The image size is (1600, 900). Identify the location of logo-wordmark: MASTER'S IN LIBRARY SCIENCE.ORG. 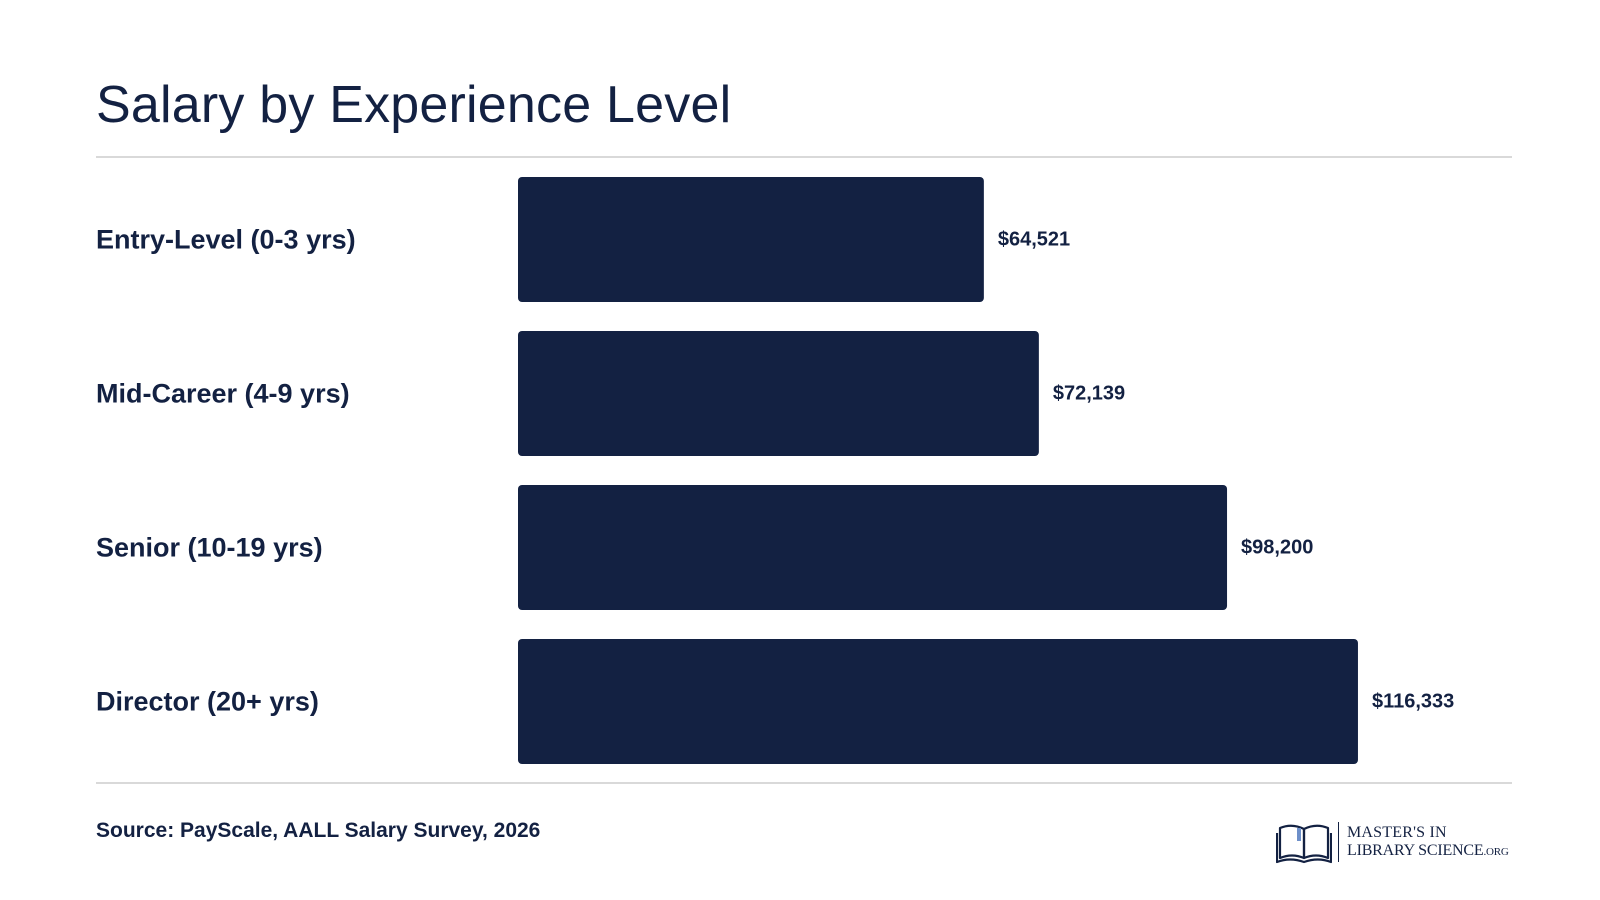
(1428, 842).